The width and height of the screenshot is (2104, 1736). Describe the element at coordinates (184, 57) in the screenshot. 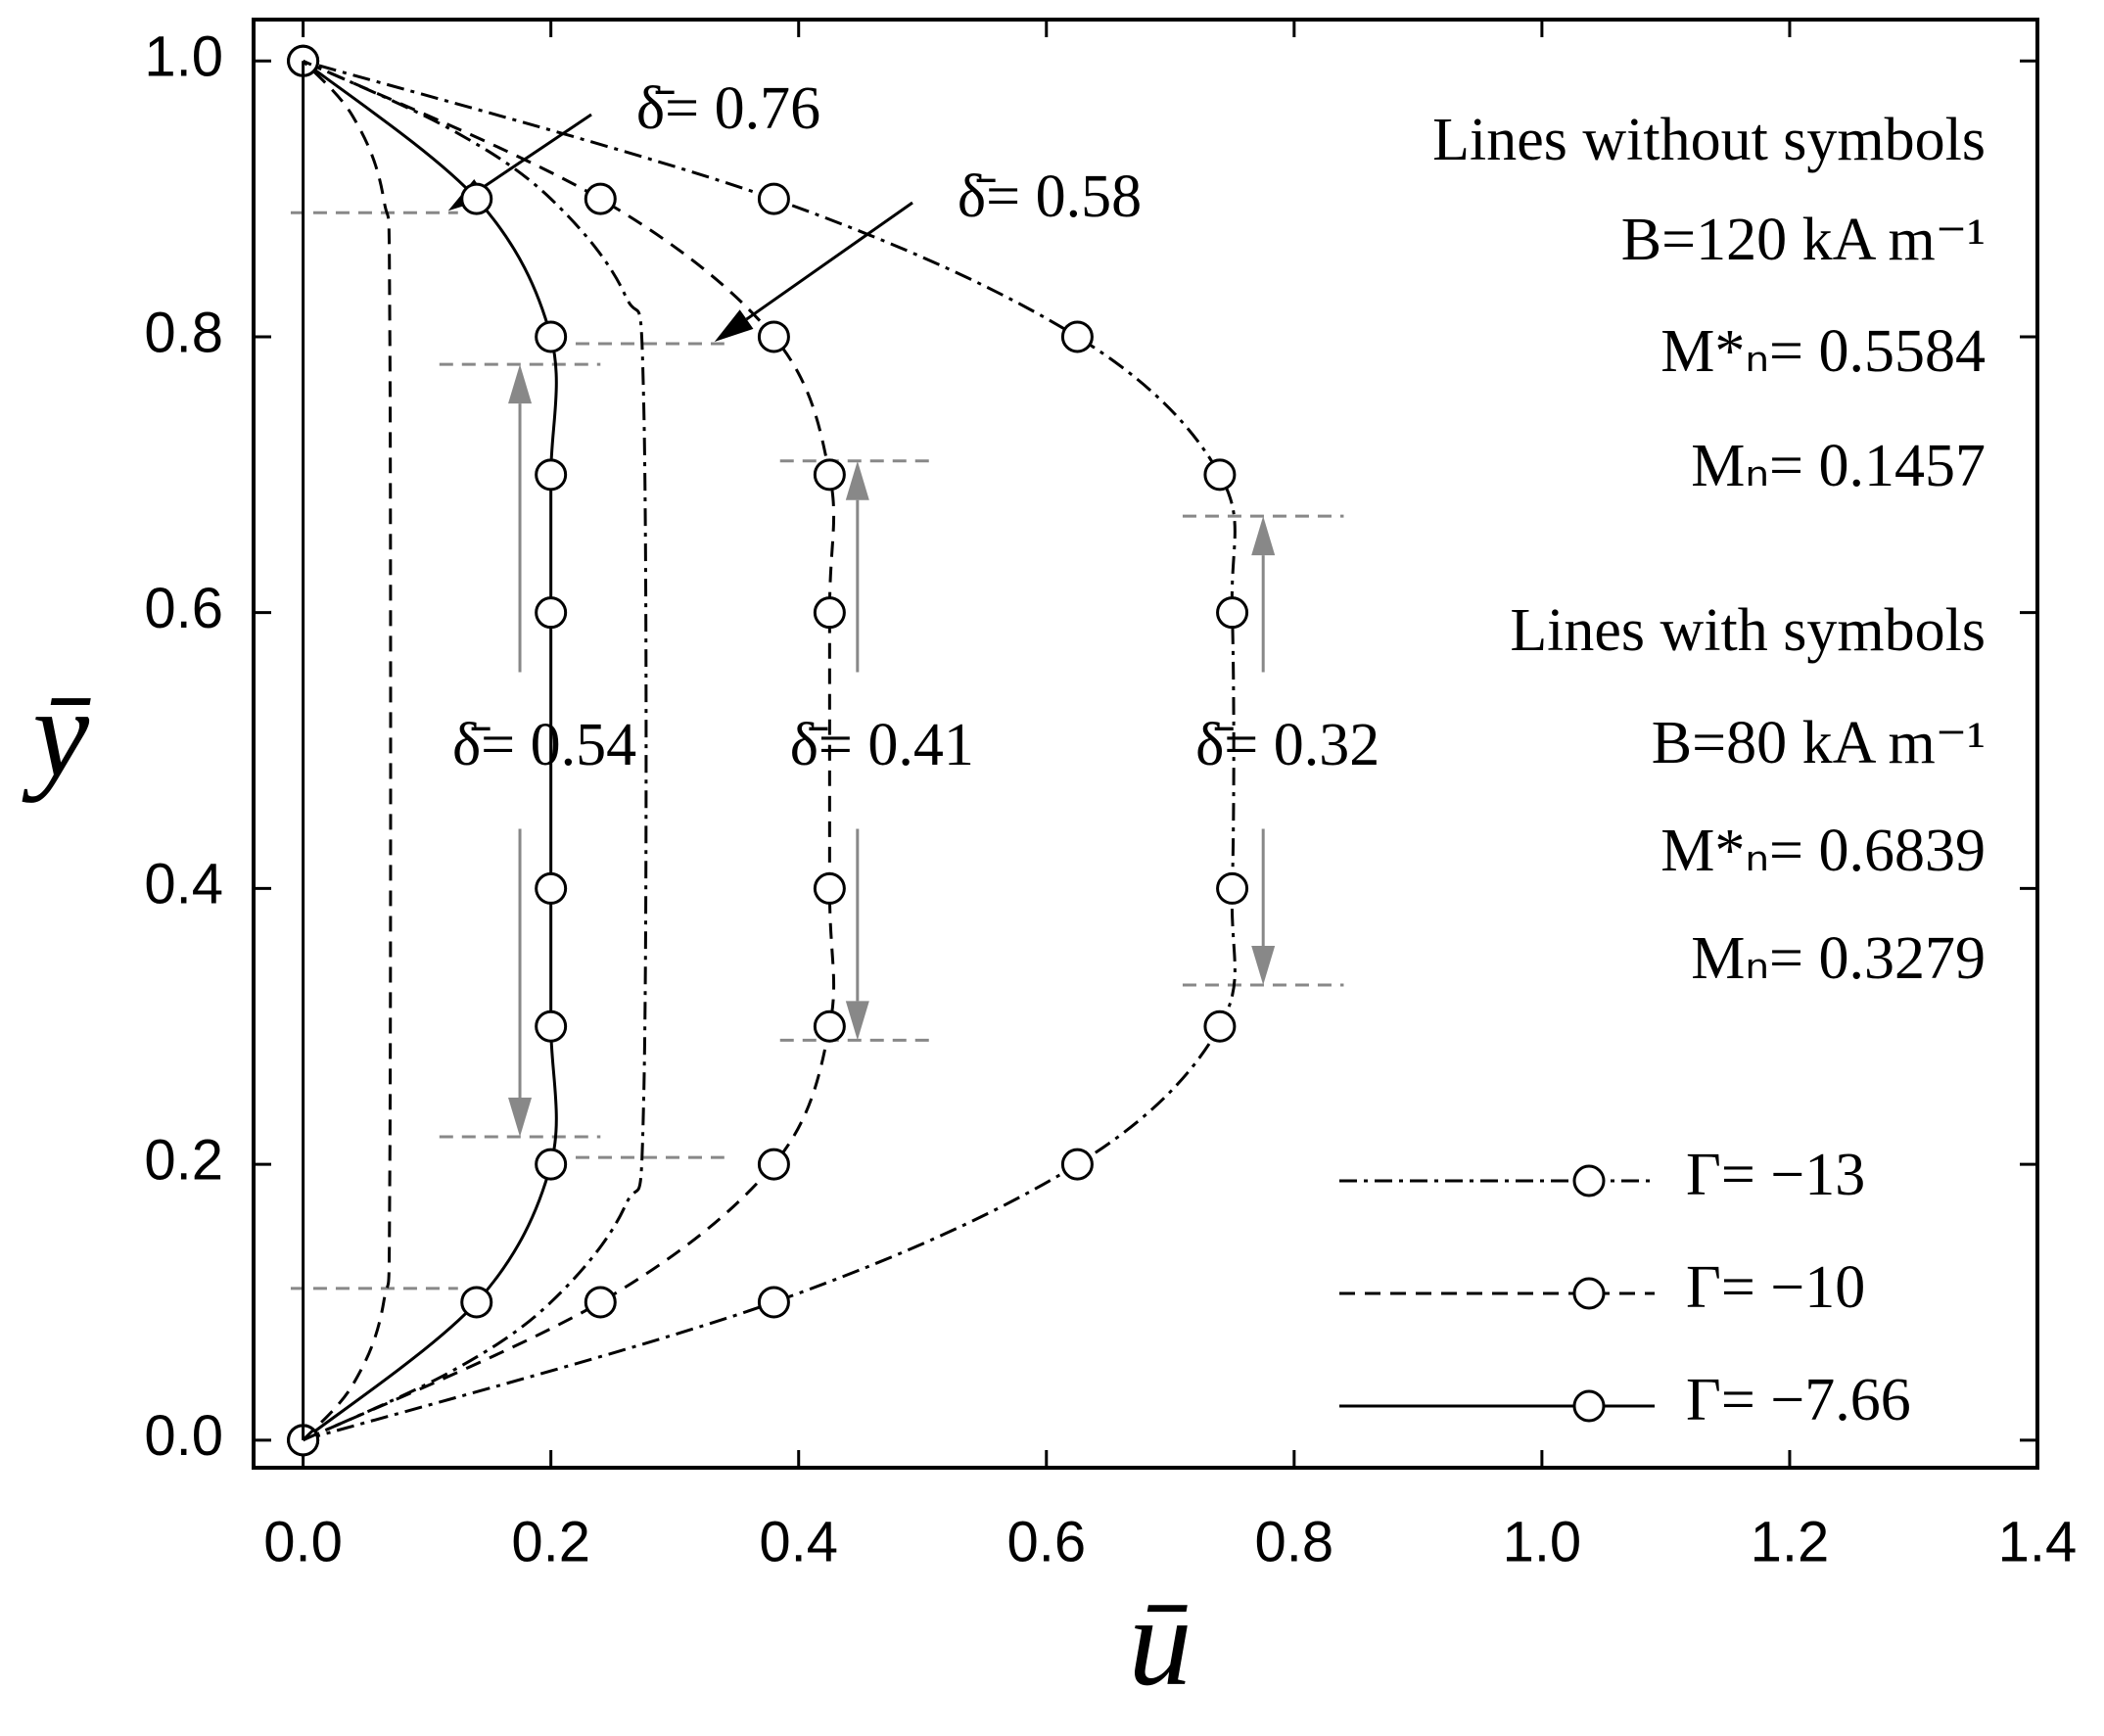

I see `y-tick-label: 1.0` at that location.